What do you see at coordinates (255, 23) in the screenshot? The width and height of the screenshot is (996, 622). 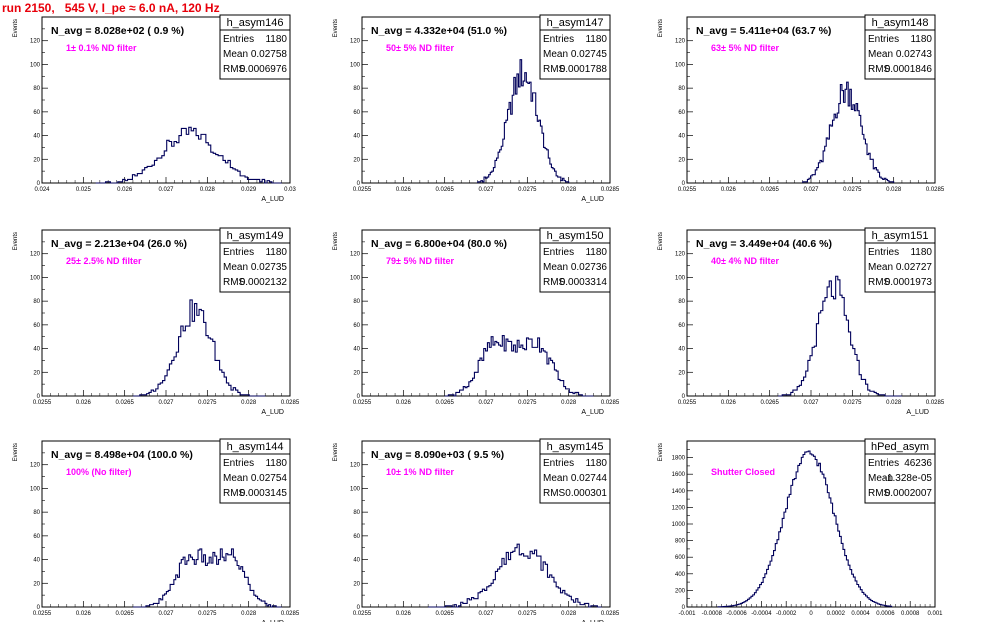 I see `stats-title: h_asym146` at bounding box center [255, 23].